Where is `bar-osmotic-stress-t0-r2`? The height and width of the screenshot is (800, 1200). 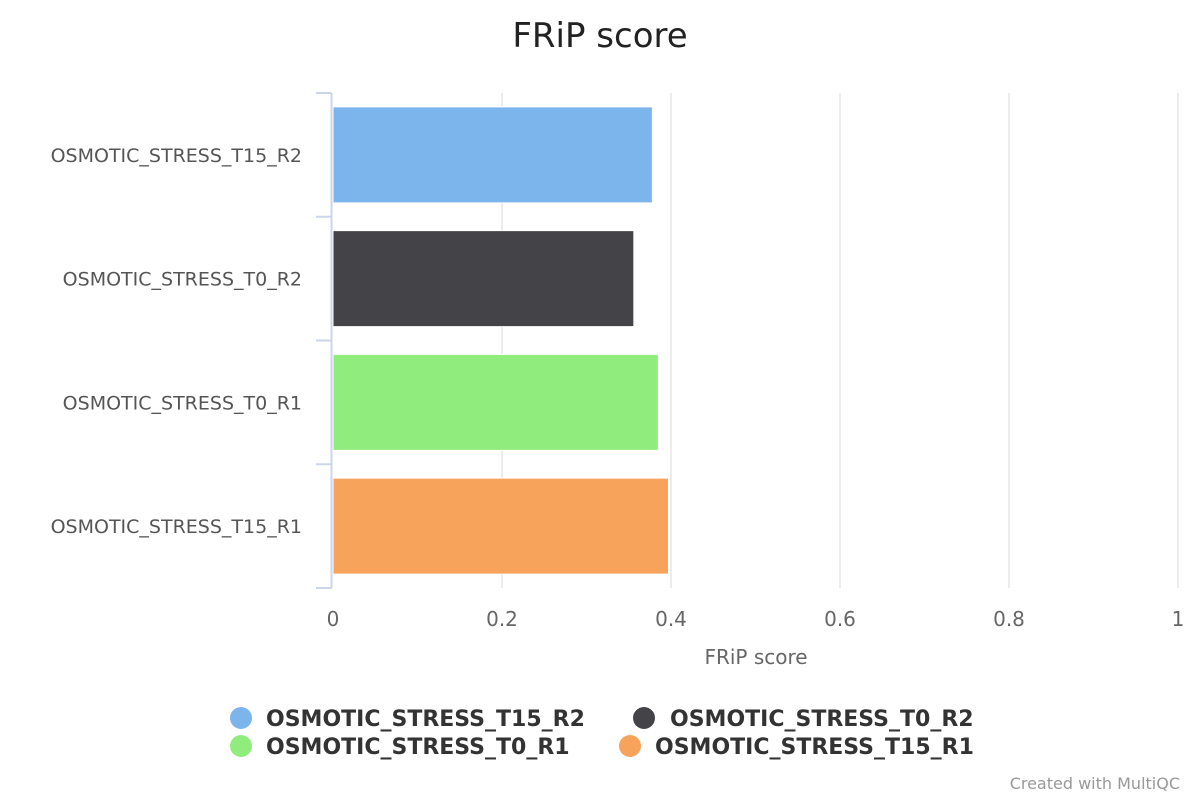
bar-osmotic-stress-t0-r2 is located at coordinates (483, 279).